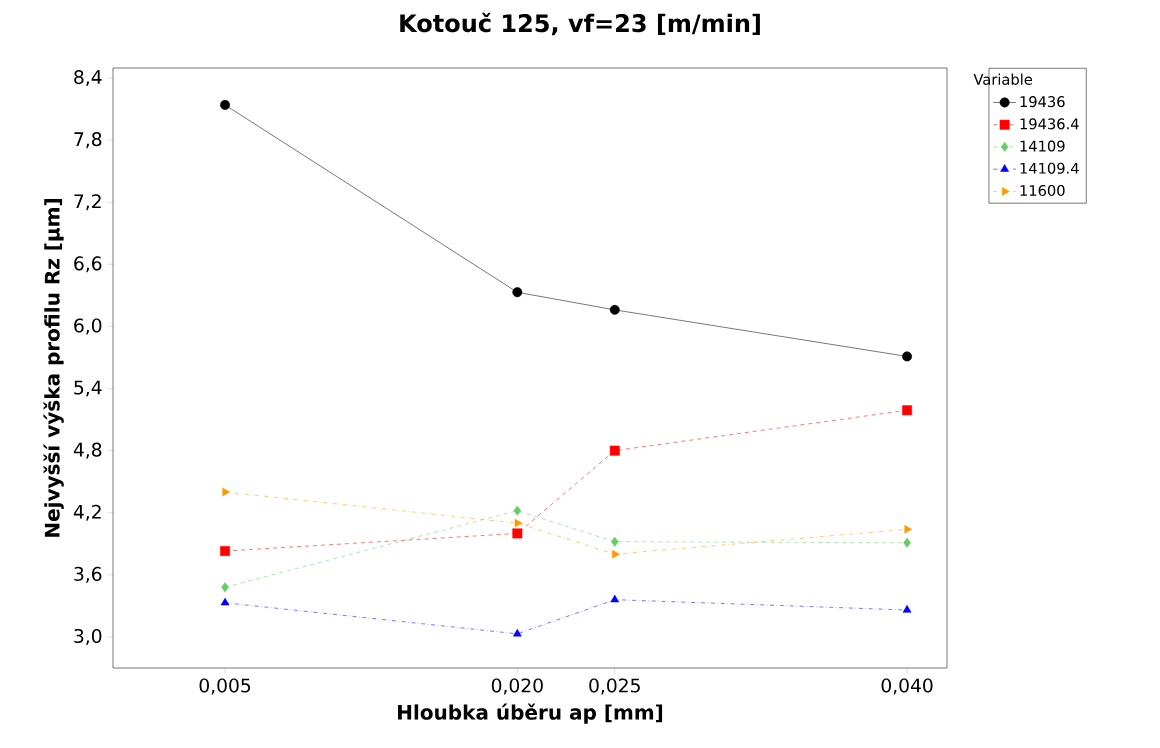  Describe the element at coordinates (87, 512) in the screenshot. I see `y-tick-label: 4,2` at that location.